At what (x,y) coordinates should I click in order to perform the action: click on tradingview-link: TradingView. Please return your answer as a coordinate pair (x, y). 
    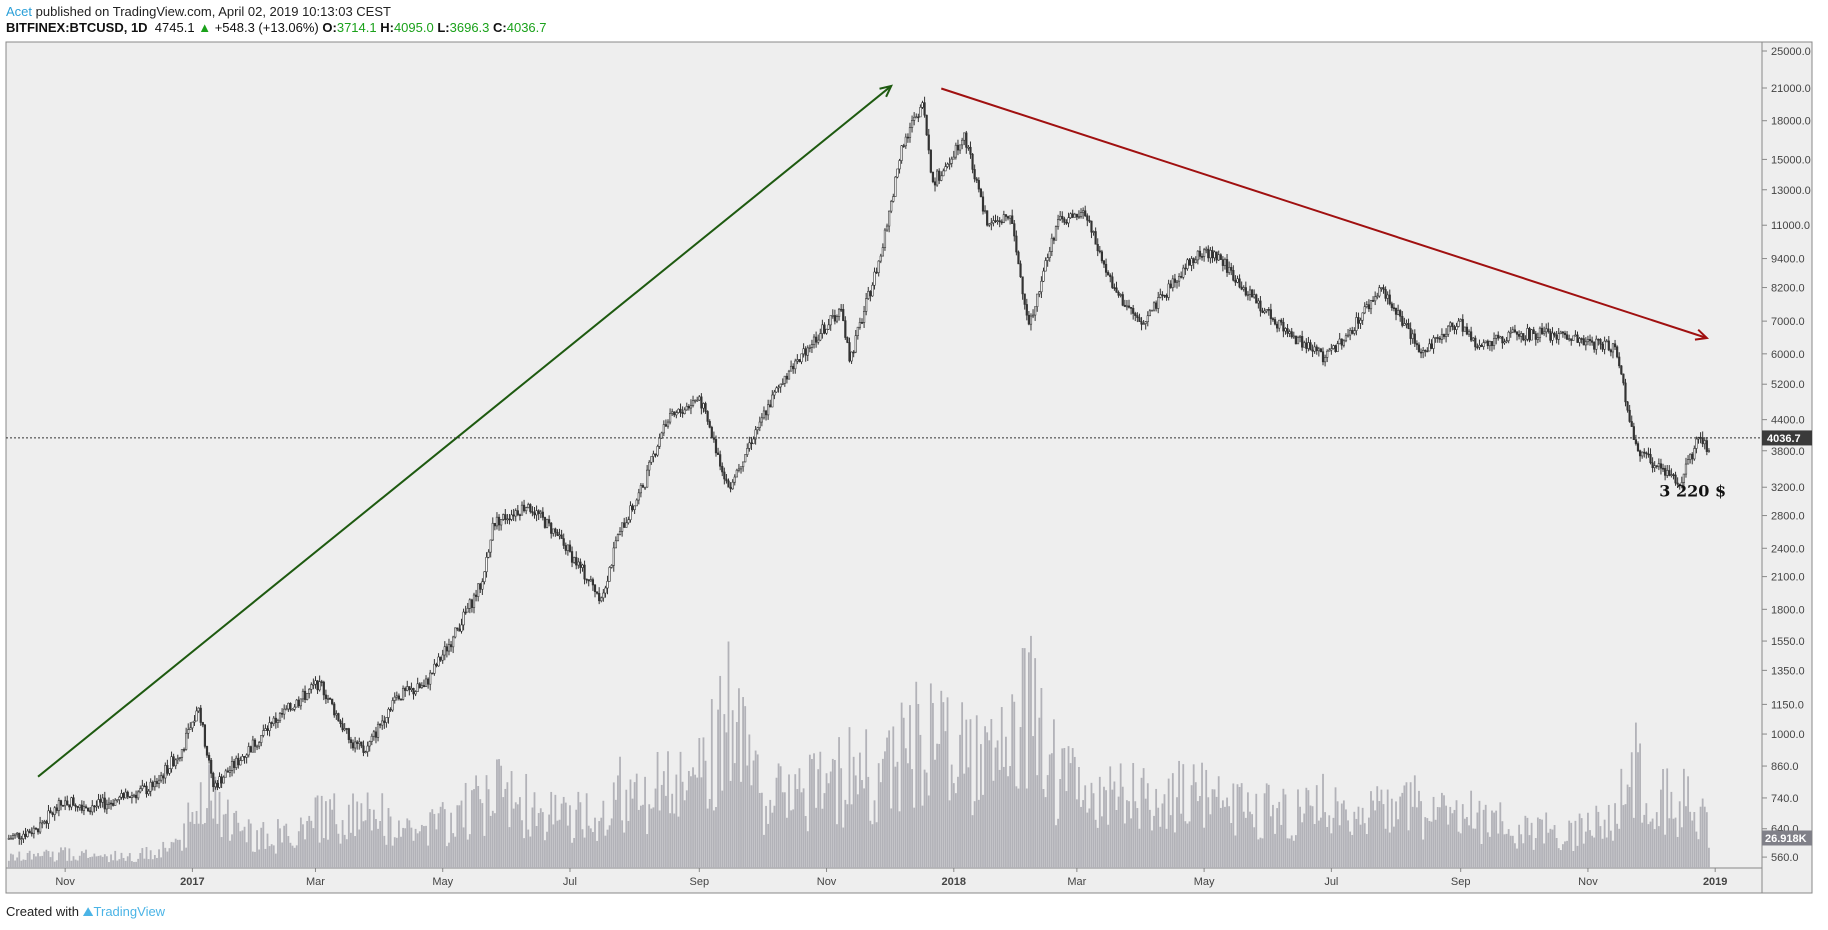
    Looking at the image, I should click on (129, 911).